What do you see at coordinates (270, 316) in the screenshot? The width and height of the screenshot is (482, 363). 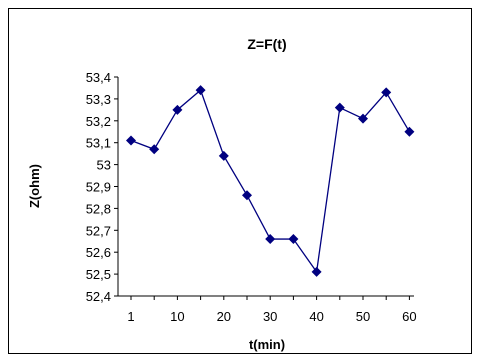 I see `x-tick-label: 30` at bounding box center [270, 316].